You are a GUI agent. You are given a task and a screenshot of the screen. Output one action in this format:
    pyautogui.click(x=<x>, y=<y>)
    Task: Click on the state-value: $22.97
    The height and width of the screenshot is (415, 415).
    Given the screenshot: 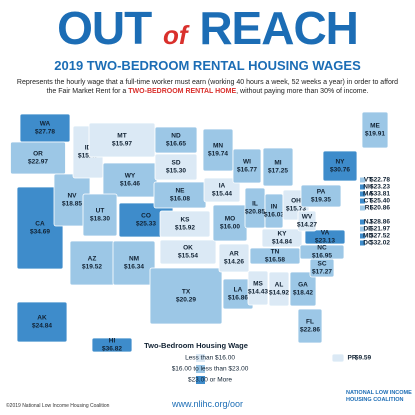 What is the action you would take?
    pyautogui.click(x=38, y=162)
    